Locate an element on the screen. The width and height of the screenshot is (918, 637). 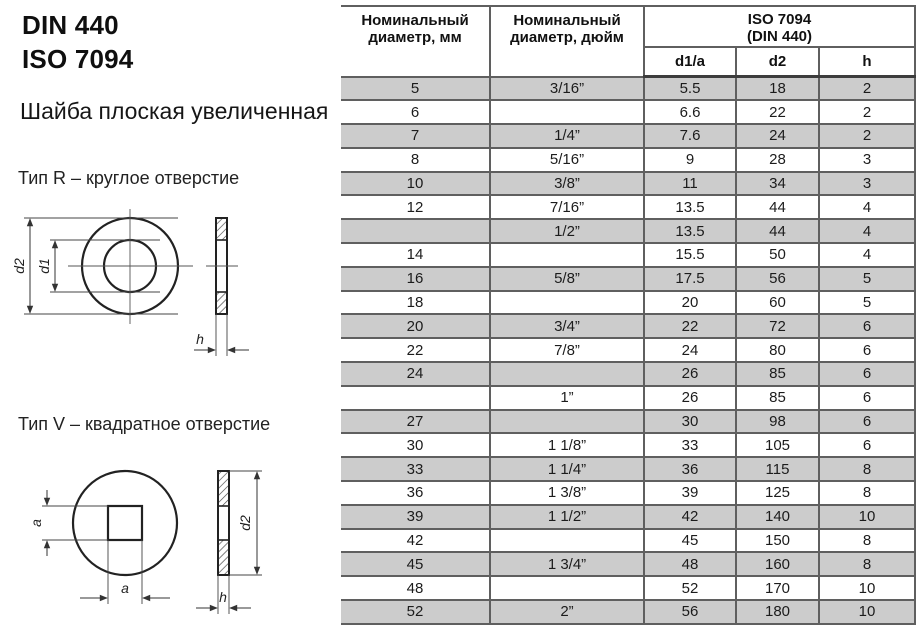
section-outline is located at coordinates (223, 523).